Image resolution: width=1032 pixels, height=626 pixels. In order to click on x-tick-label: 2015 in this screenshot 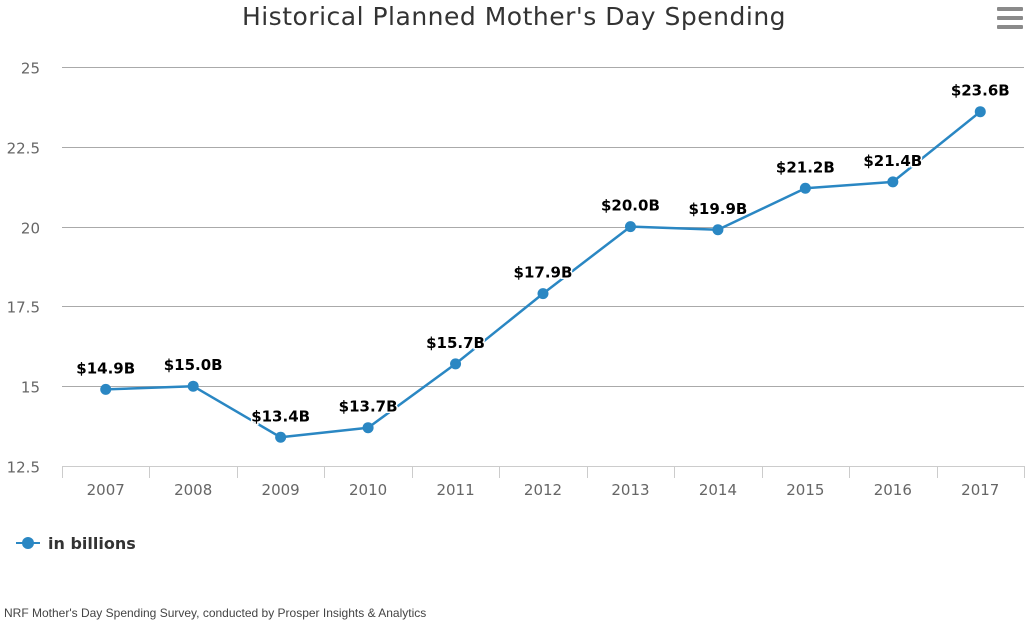, I will do `click(805, 490)`.